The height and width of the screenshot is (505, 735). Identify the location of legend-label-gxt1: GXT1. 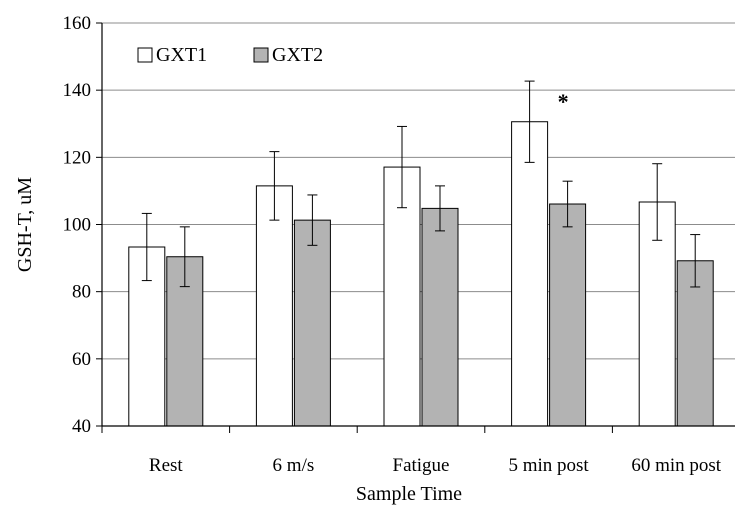
(181, 55).